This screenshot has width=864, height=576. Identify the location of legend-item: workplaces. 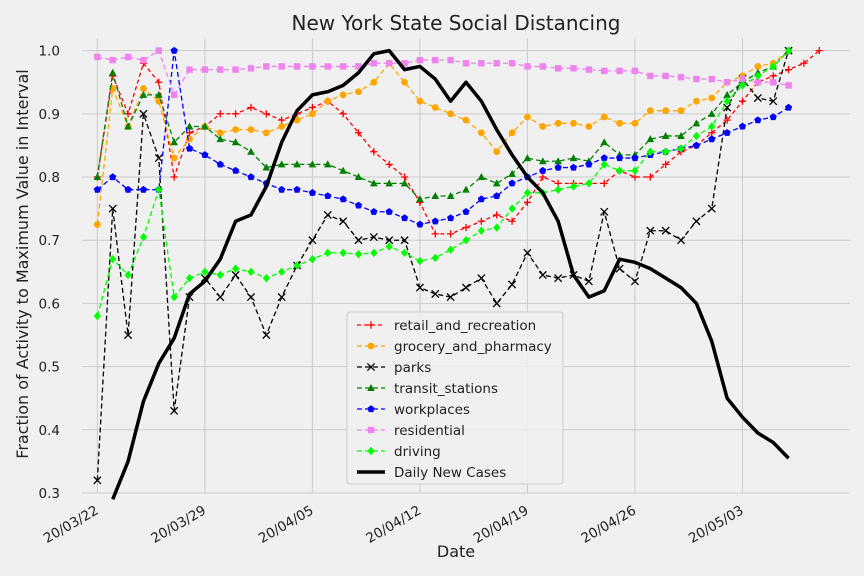
(413, 410).